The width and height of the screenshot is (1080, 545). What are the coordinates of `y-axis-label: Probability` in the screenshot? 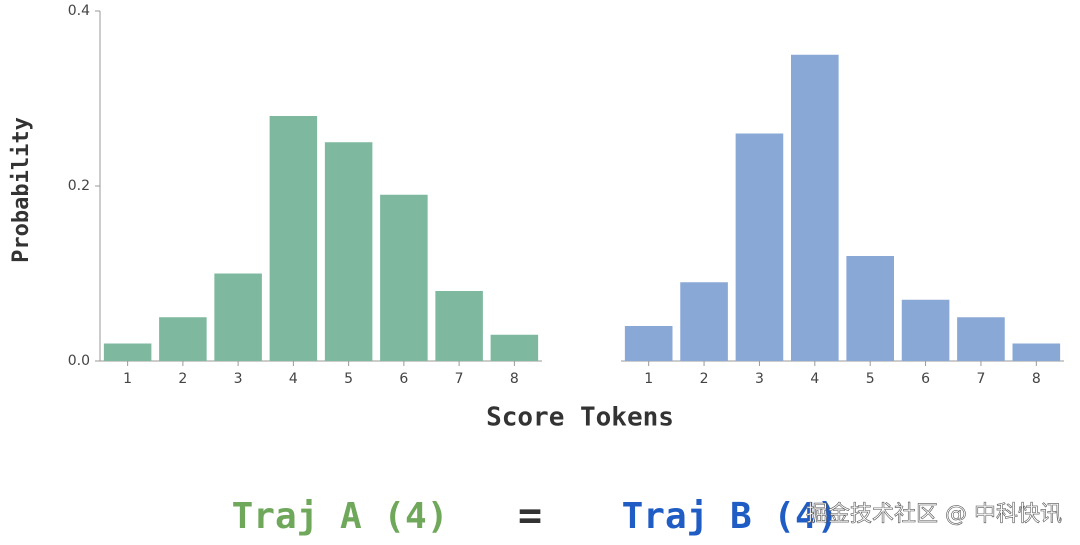 It's located at (21, 190).